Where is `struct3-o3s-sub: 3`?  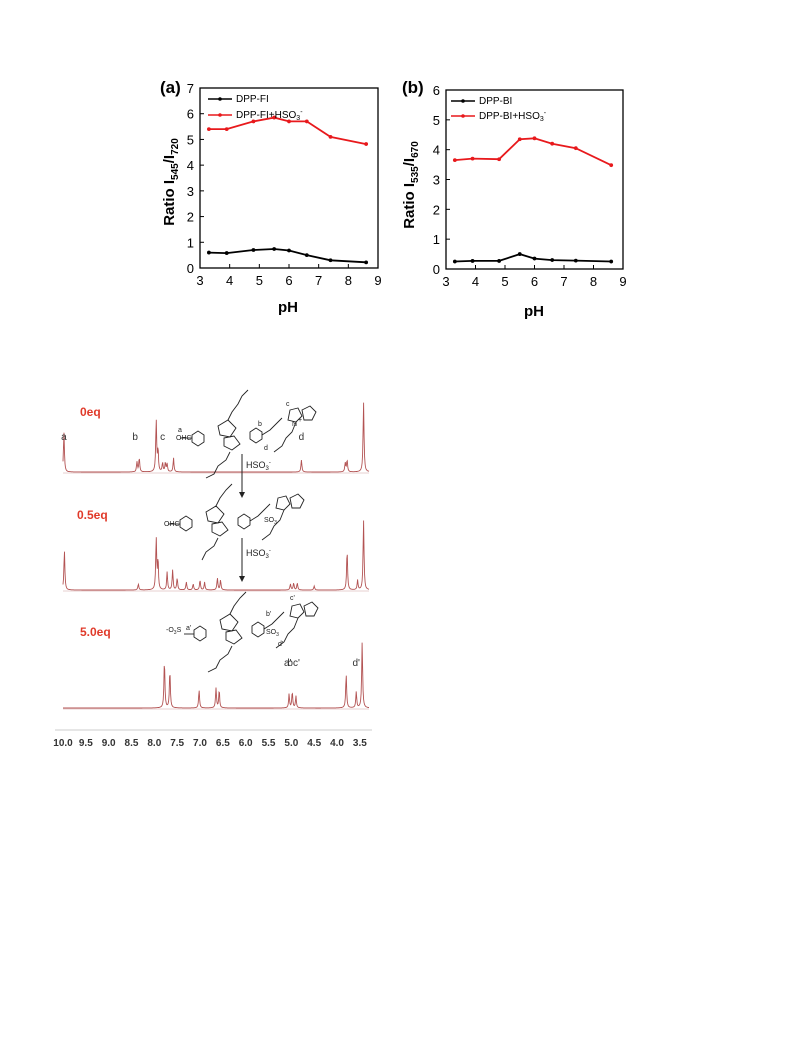 struct3-o3s-sub: 3 is located at coordinates (175, 633).